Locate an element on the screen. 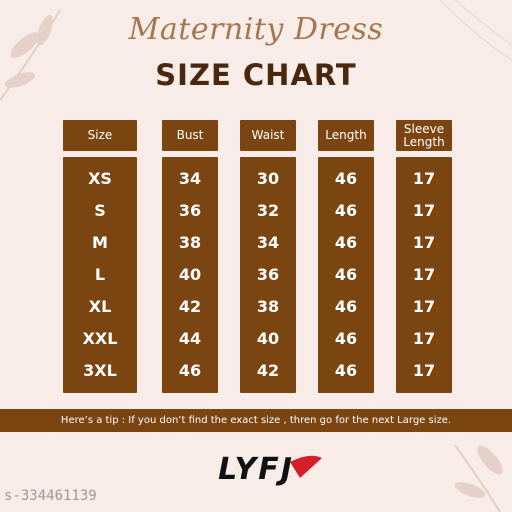 The image size is (512, 512). cell: 44 is located at coordinates (190, 338).